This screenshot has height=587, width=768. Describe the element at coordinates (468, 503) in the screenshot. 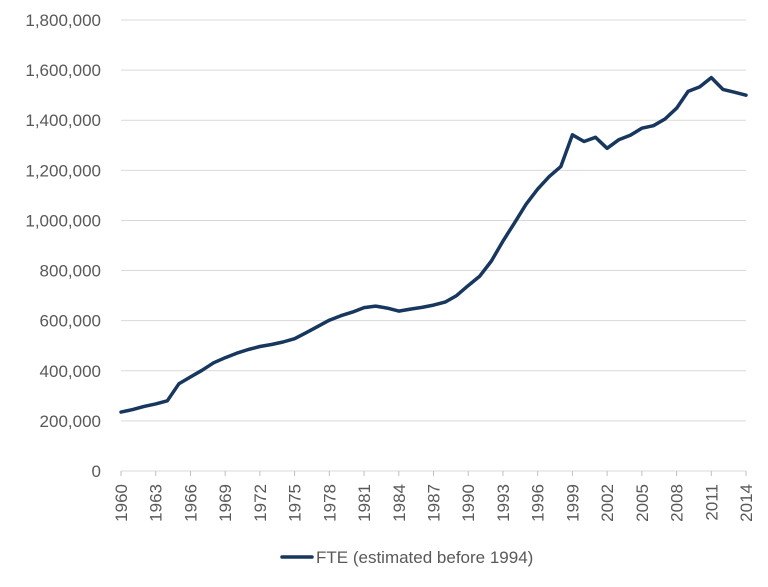

I see `x-tick-label: 1990` at that location.